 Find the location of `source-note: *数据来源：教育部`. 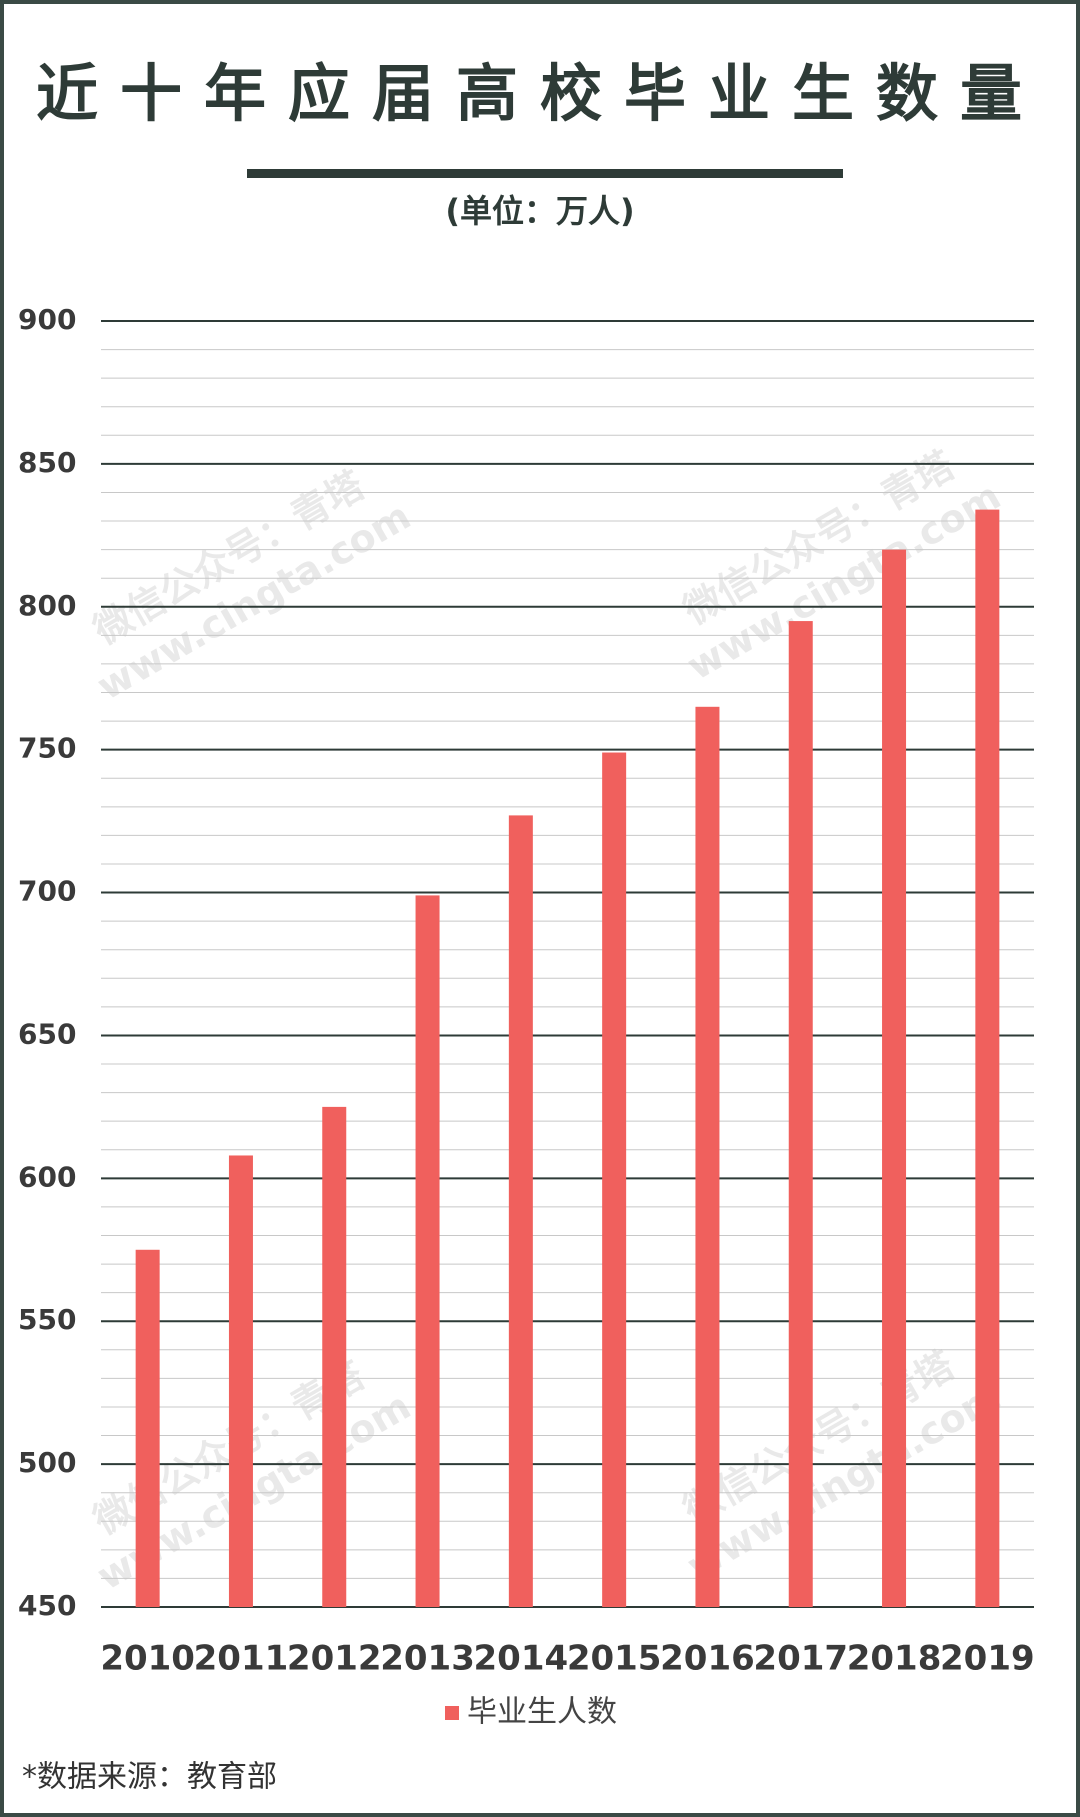

source-note: *数据来源：教育部 is located at coordinates (149, 1777).